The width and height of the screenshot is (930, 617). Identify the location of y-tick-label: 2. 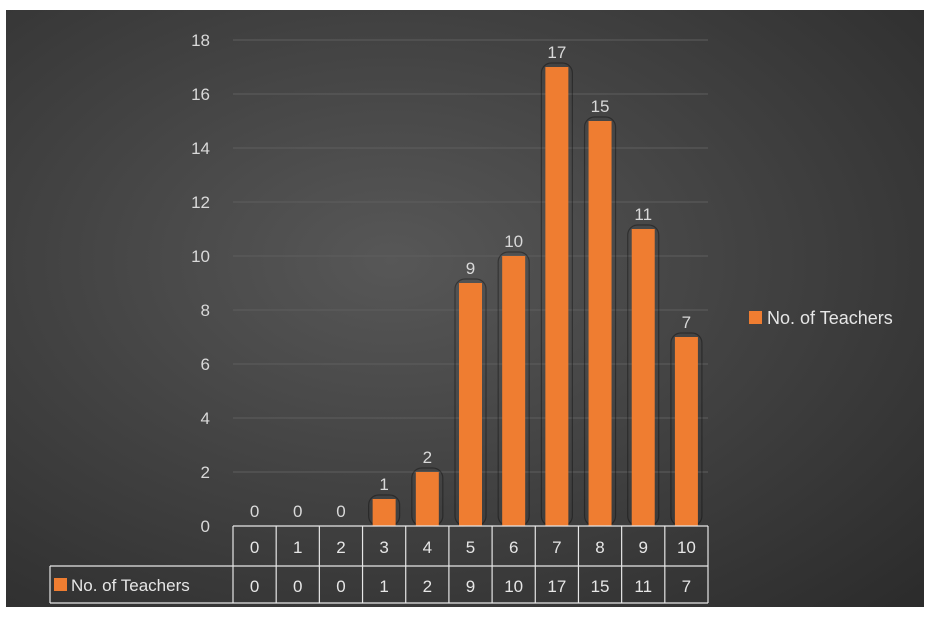
(205, 472).